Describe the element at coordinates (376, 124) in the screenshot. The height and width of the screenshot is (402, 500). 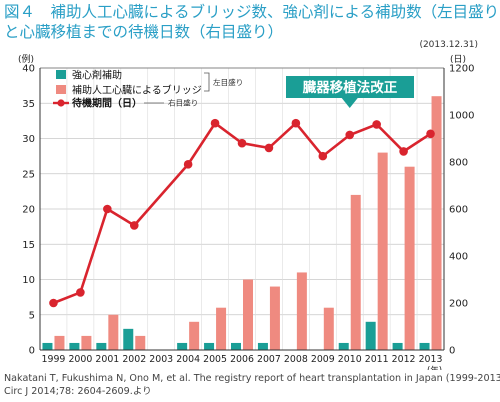
I see `waiting-days-point-2011` at that location.